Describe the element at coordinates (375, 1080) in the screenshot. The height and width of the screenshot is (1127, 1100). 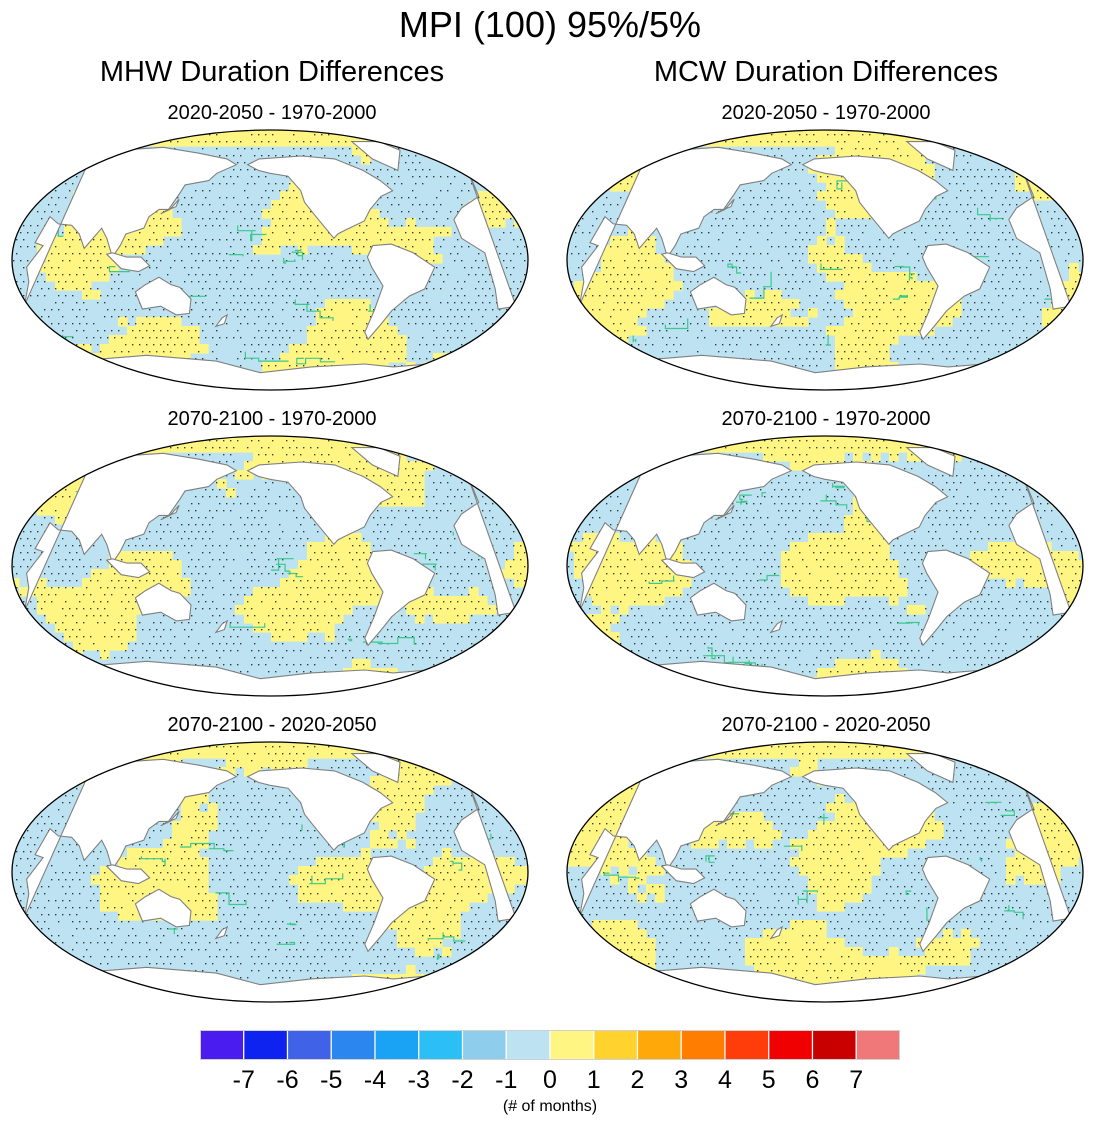
I see `colorbar-tick-label: -4` at that location.